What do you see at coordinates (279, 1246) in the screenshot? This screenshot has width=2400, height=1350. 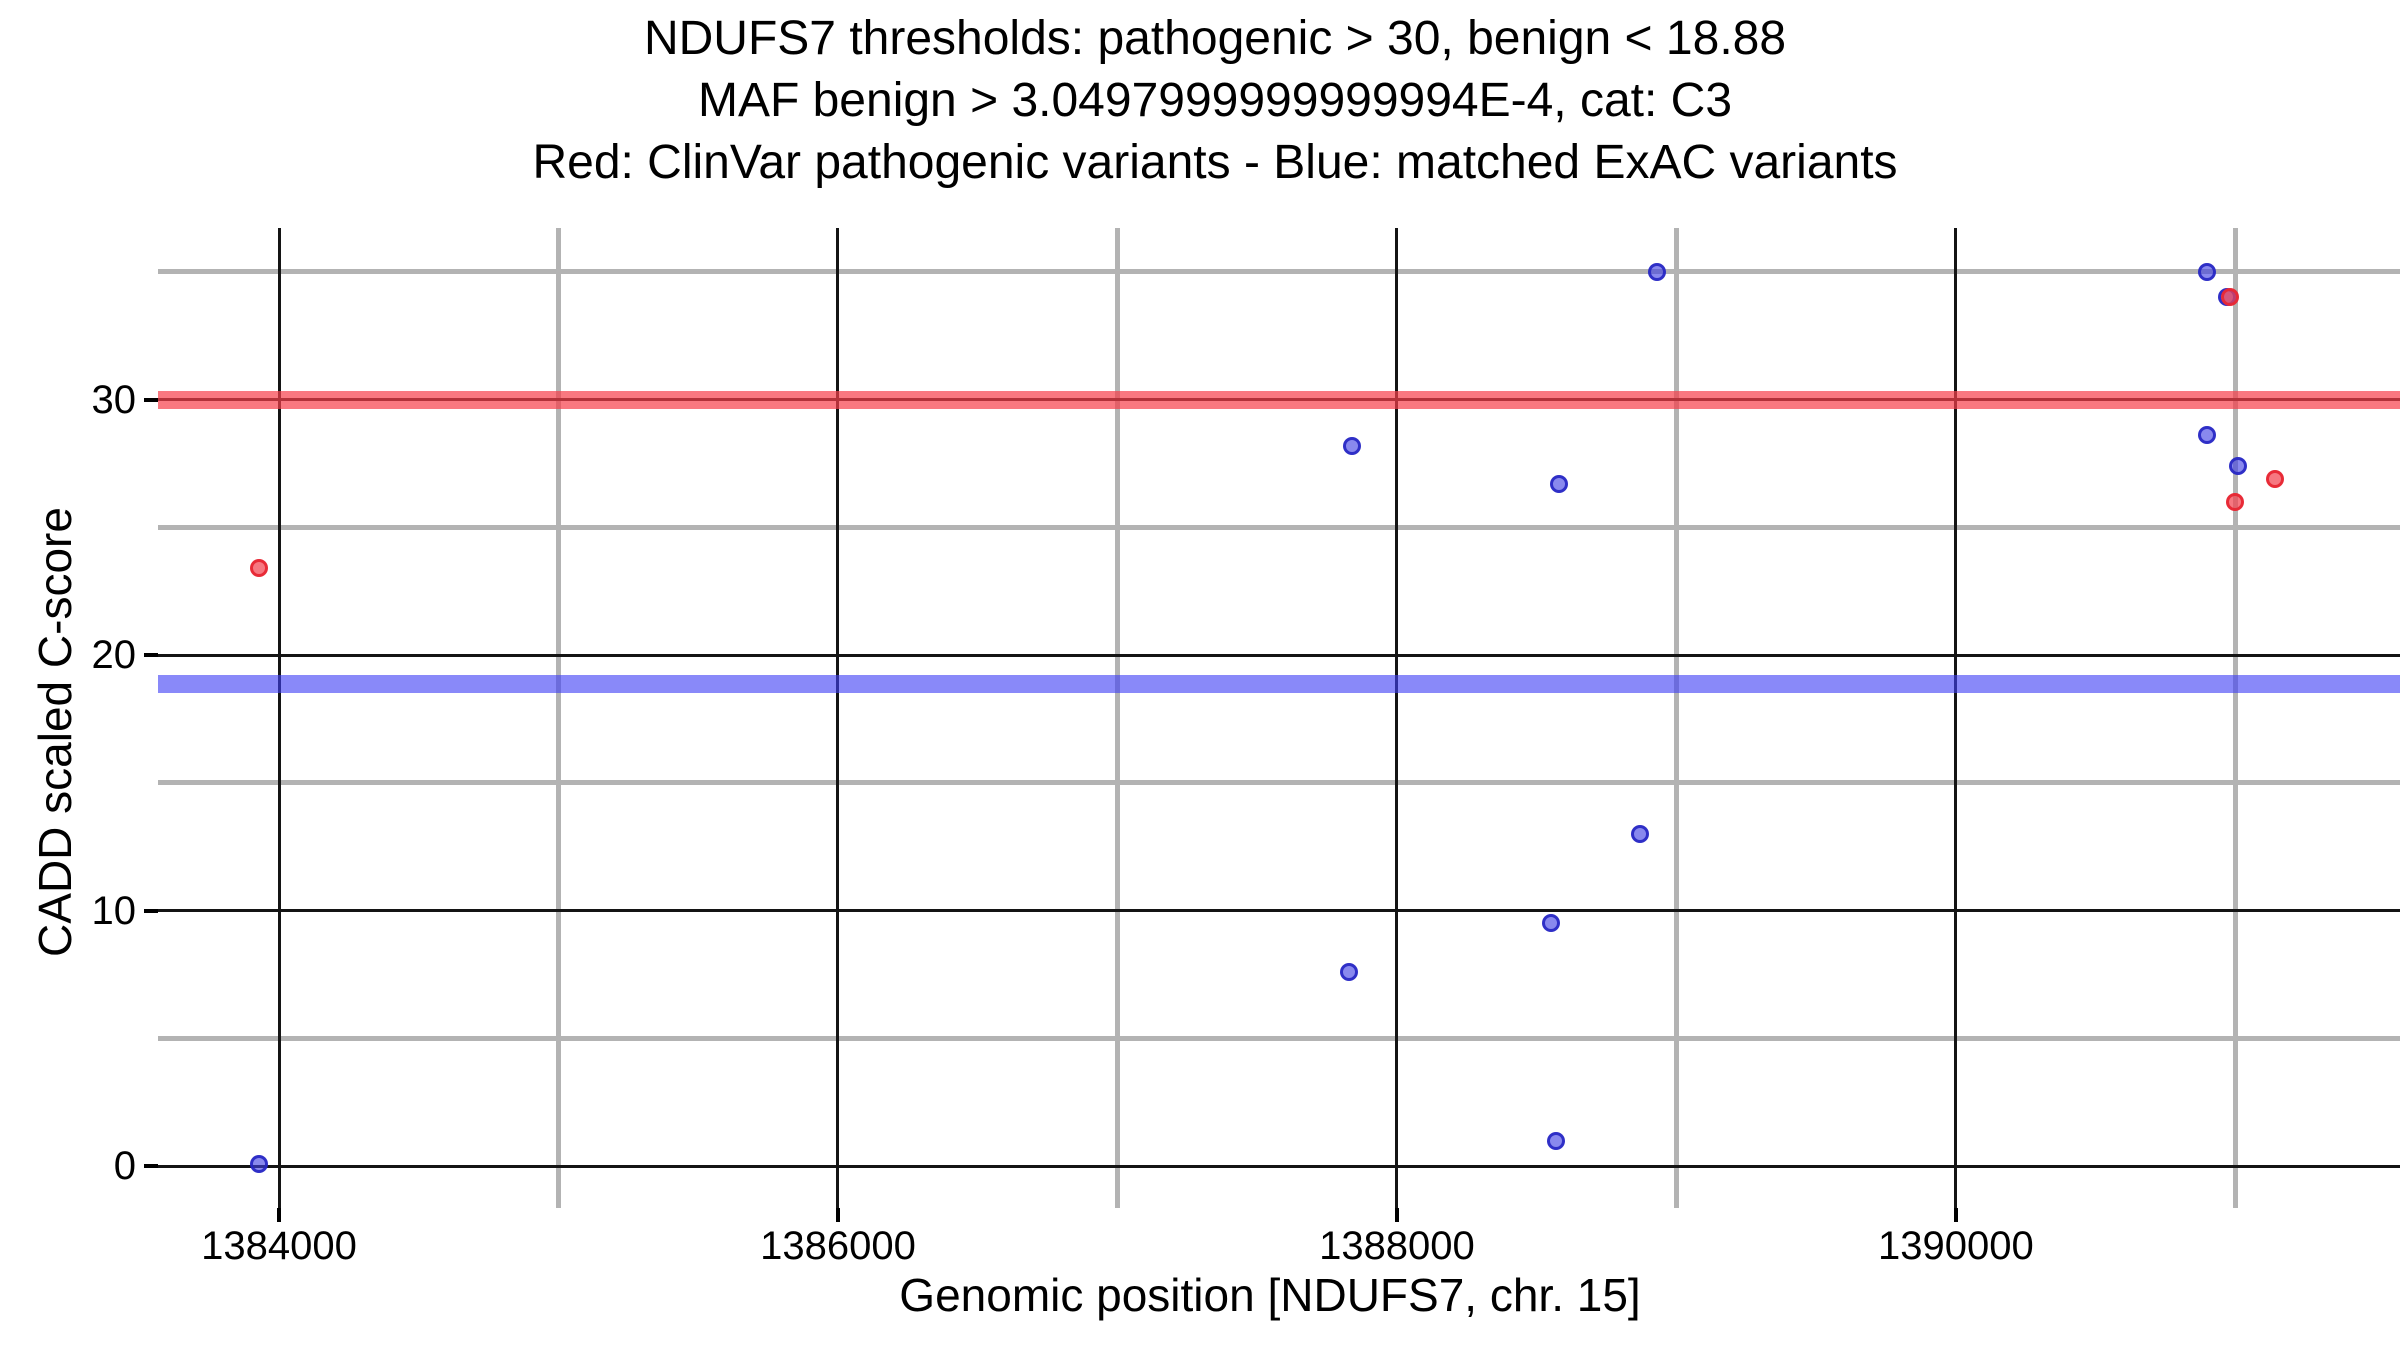 I see `x-axis-tick-label: 1384000` at bounding box center [279, 1246].